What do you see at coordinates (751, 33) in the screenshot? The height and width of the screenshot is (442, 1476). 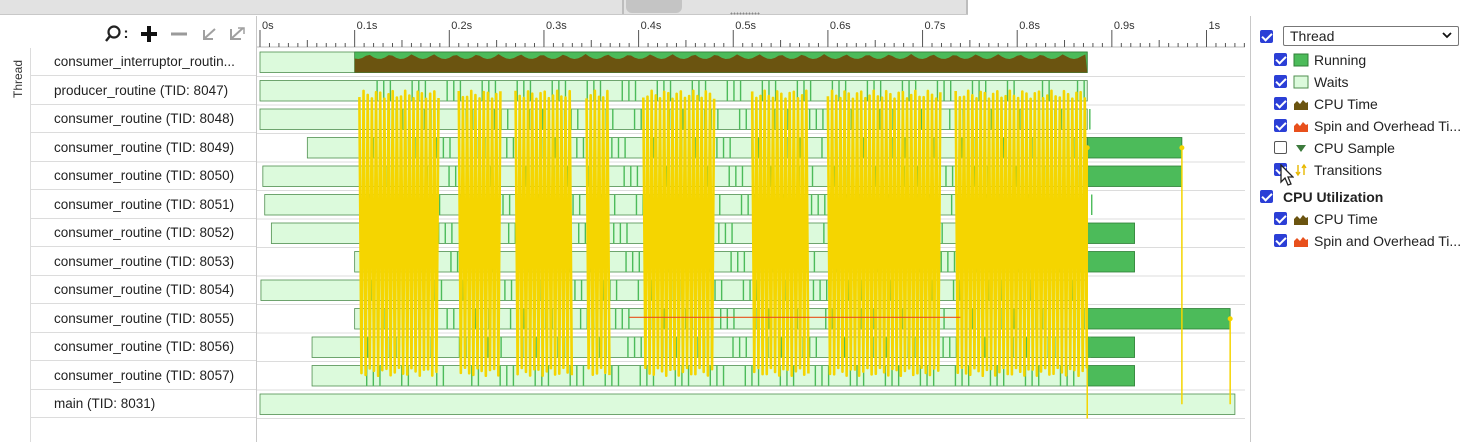 I see `time-ruler: 0s 0.1s 0.2s 0.3s 0.4s 0.5s 0.6s 0.7s 0.8s 0.9s 1s` at bounding box center [751, 33].